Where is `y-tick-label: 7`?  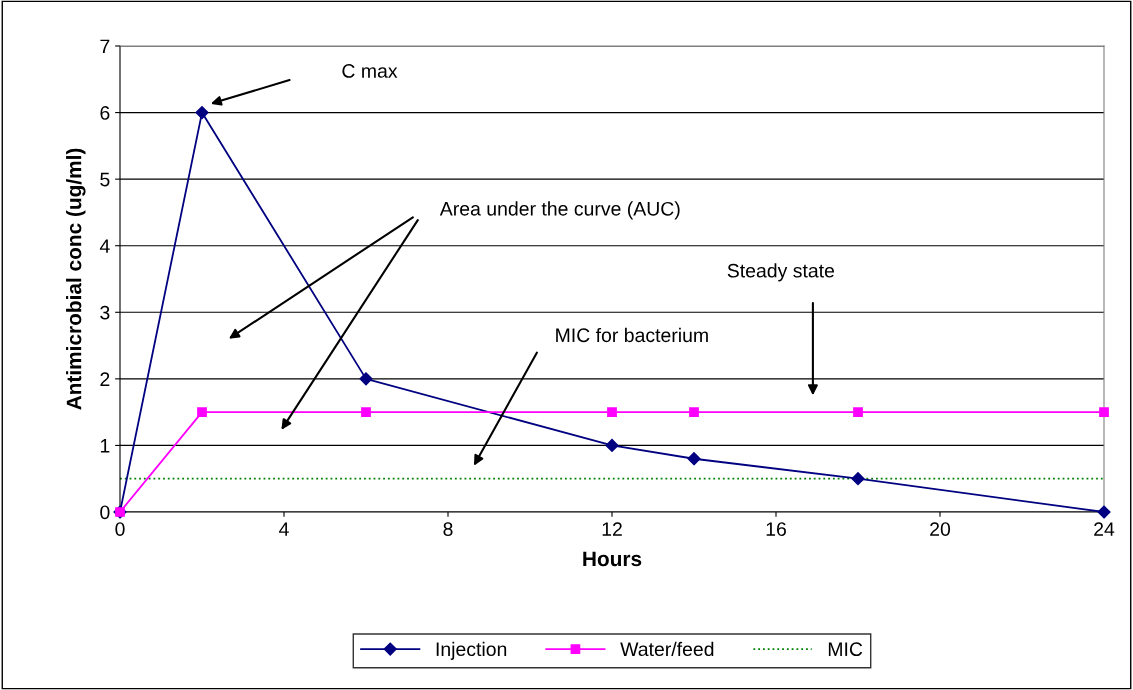
y-tick-label: 7 is located at coordinates (105, 46).